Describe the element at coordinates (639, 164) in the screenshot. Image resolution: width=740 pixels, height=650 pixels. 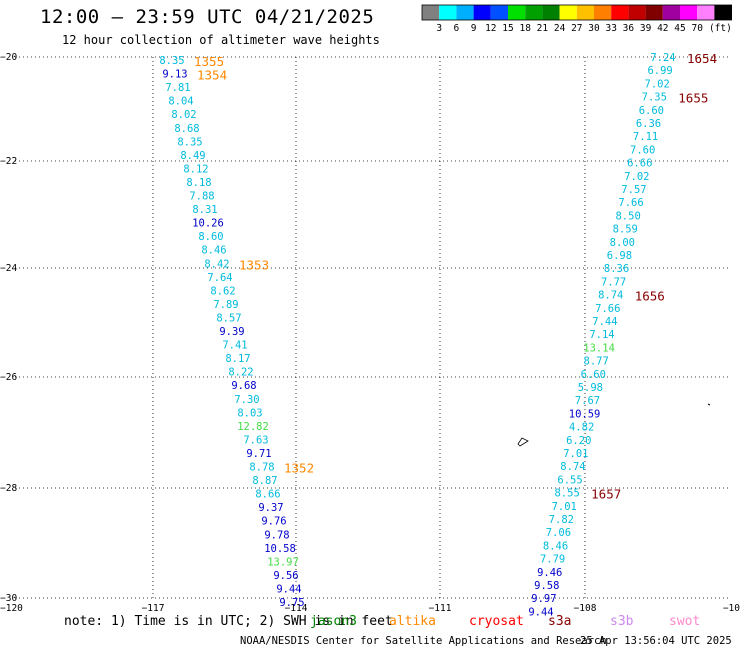
I see `wave-height-value: 6.66` at that location.